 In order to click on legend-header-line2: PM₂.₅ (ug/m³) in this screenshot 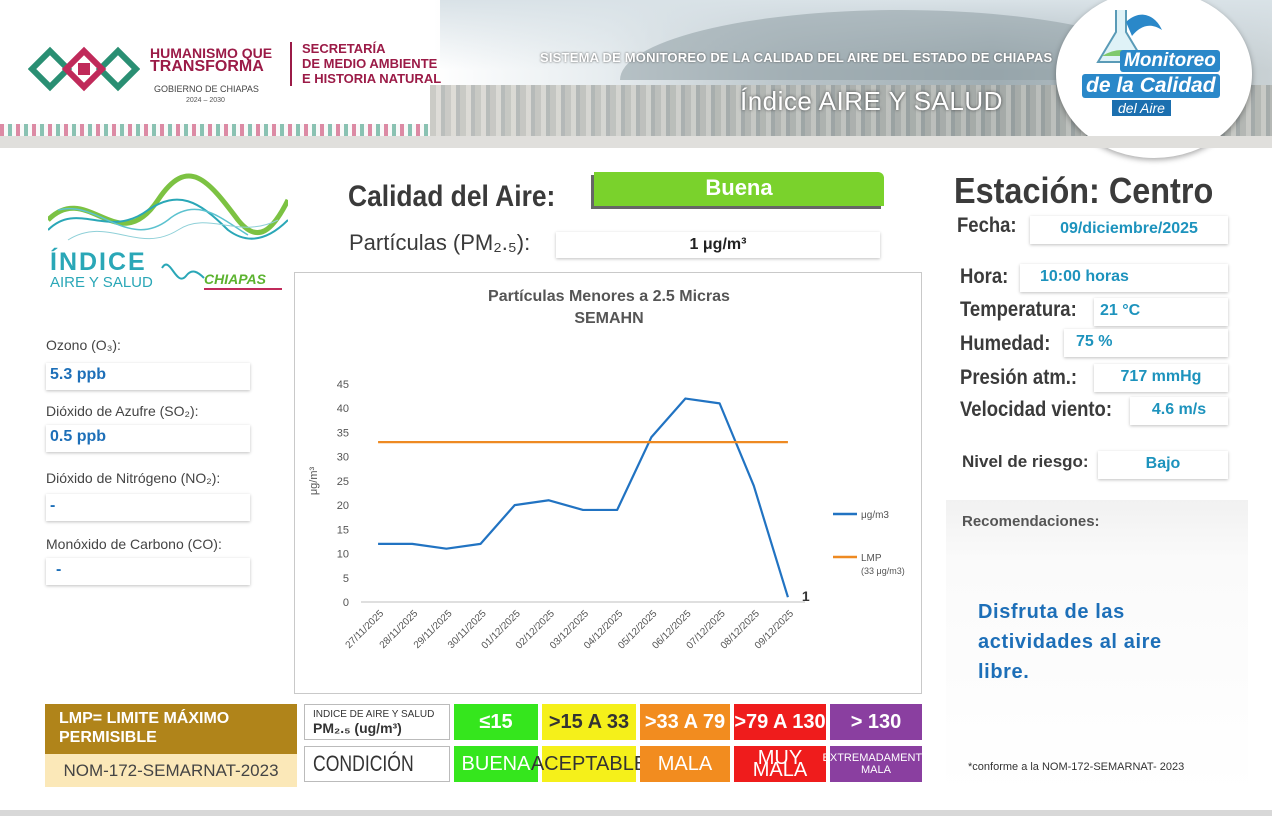, I will do `click(357, 727)`.